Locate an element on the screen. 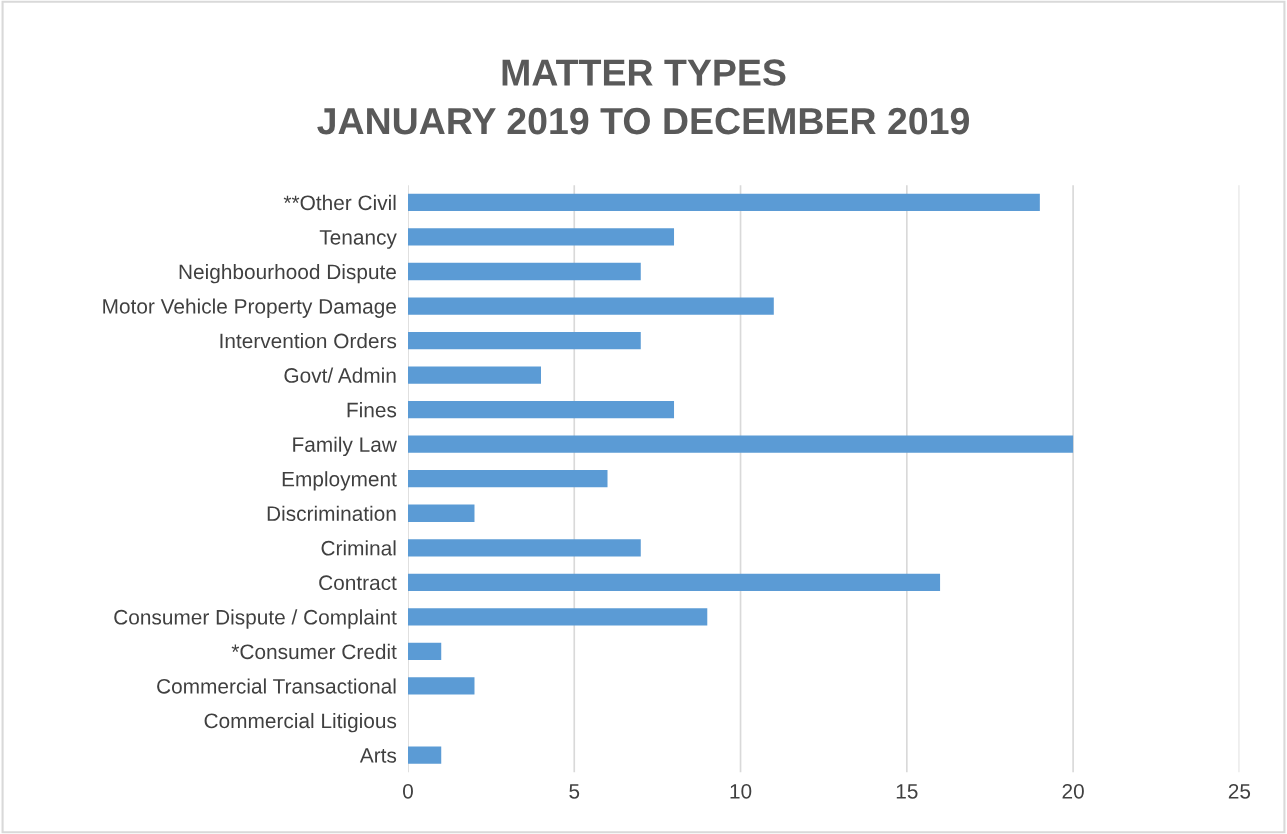  x-tick-label: 15 is located at coordinates (907, 791).